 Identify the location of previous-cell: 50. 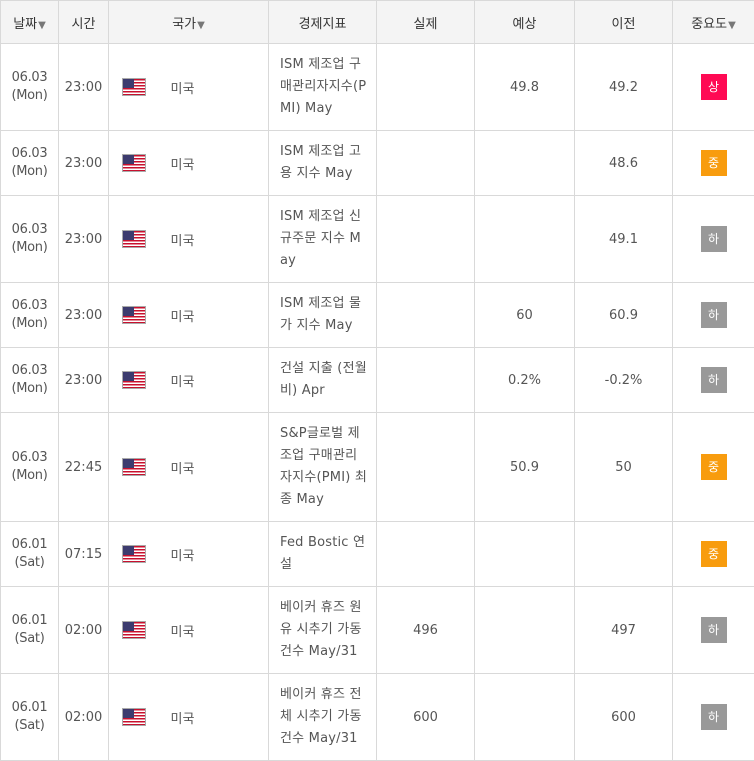
(624, 467).